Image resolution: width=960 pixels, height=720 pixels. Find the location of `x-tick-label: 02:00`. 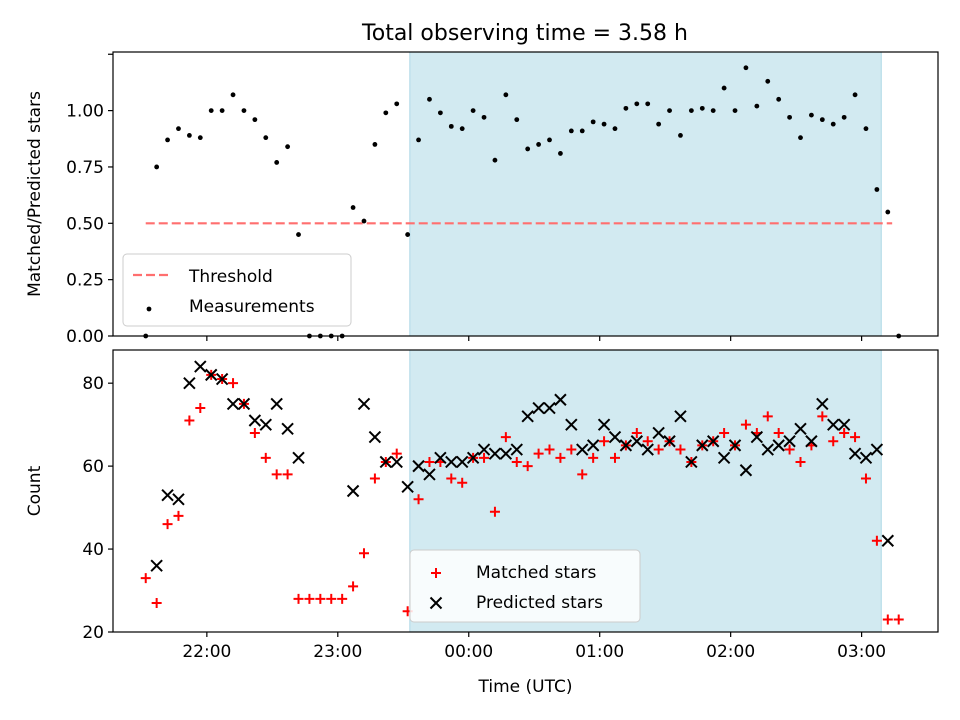

x-tick-label: 02:00 is located at coordinates (730, 652).